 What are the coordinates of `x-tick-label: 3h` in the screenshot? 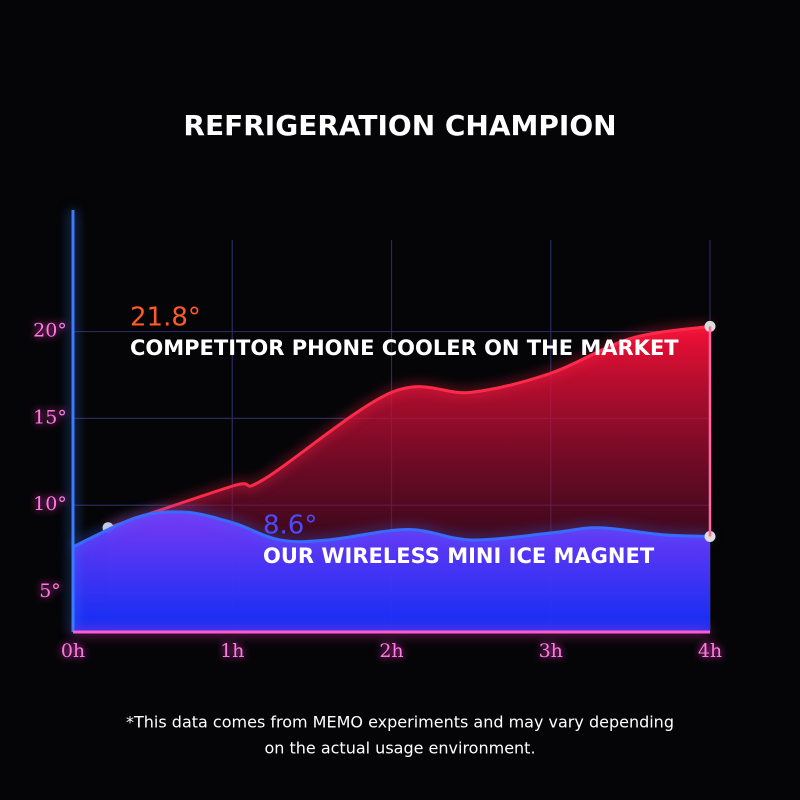 It's located at (551, 651).